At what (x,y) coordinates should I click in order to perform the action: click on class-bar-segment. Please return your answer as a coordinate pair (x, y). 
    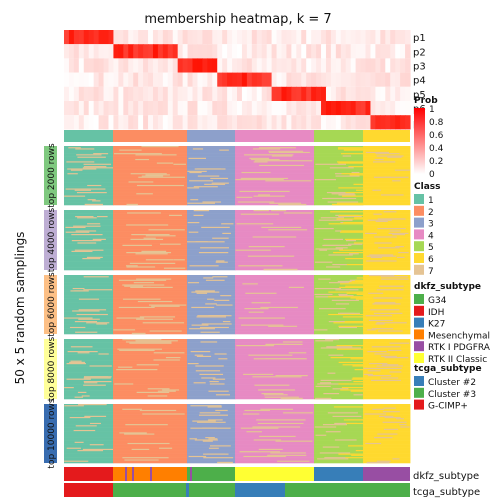
    Looking at the image, I should click on (211, 136).